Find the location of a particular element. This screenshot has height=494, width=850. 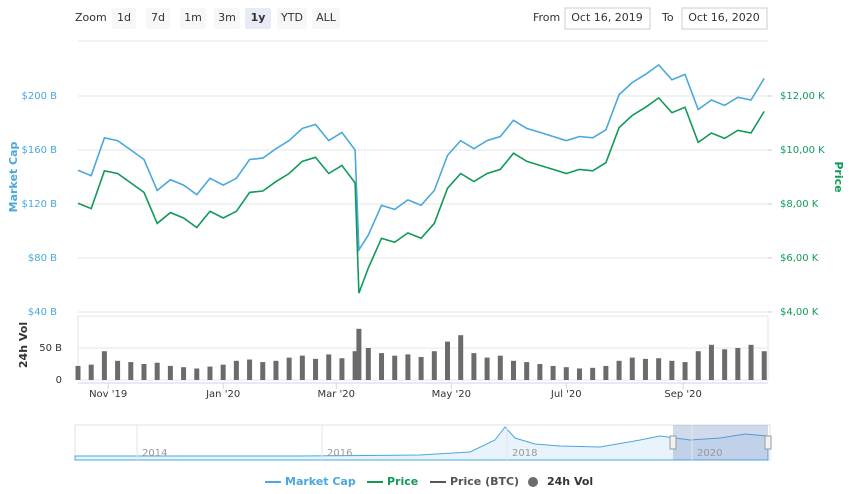

zoom-button-label: ALL is located at coordinates (326, 17).